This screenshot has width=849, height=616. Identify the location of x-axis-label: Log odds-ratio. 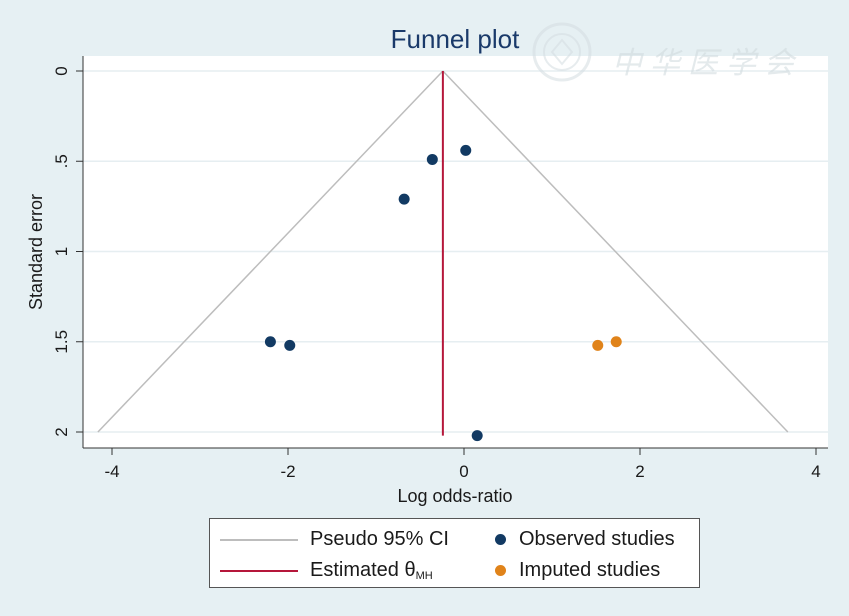
(454, 496).